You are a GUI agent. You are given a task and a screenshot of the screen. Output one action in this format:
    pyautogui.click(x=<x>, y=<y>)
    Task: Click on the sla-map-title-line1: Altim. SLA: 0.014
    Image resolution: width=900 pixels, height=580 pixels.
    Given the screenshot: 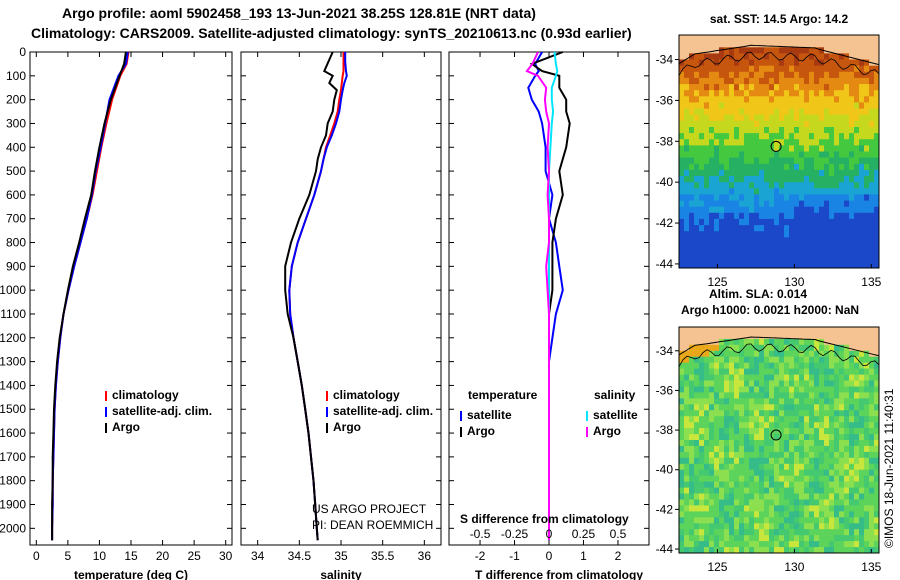 What is the action you would take?
    pyautogui.click(x=758, y=294)
    